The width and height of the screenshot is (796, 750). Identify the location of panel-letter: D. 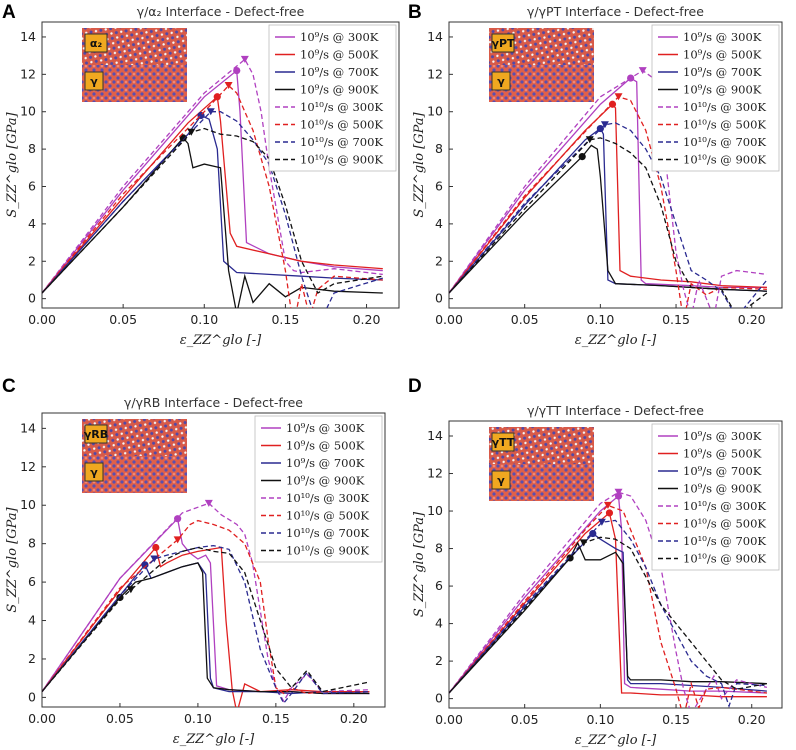
(415, 386).